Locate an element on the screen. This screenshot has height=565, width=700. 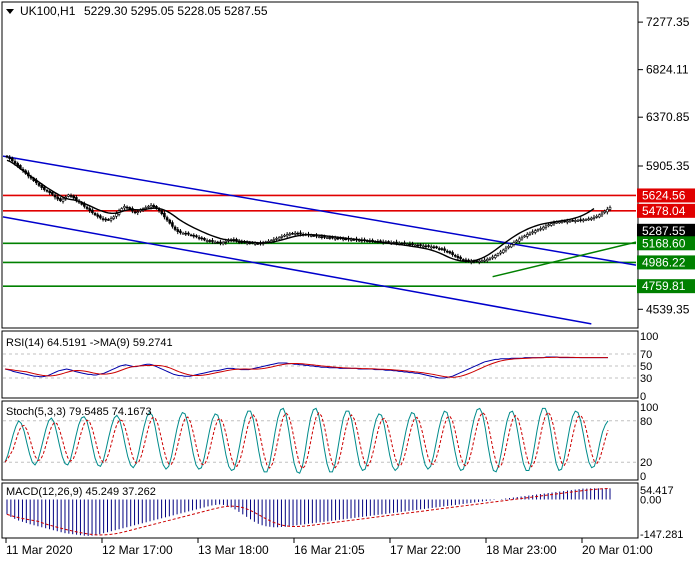
rsi-label: RSI(14) 64.5191 ->MA(9) 59.2741 is located at coordinates (89, 343).